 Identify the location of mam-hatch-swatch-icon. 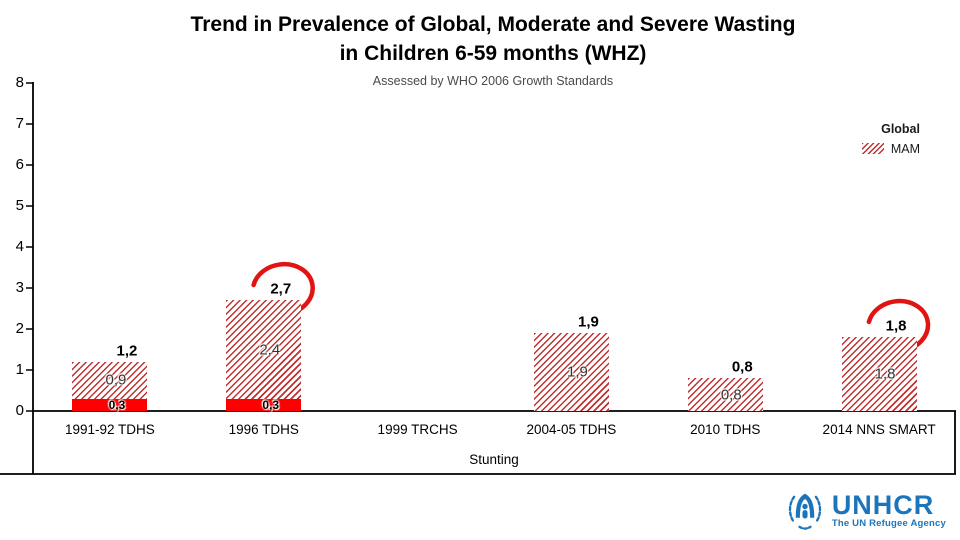
(872, 148).